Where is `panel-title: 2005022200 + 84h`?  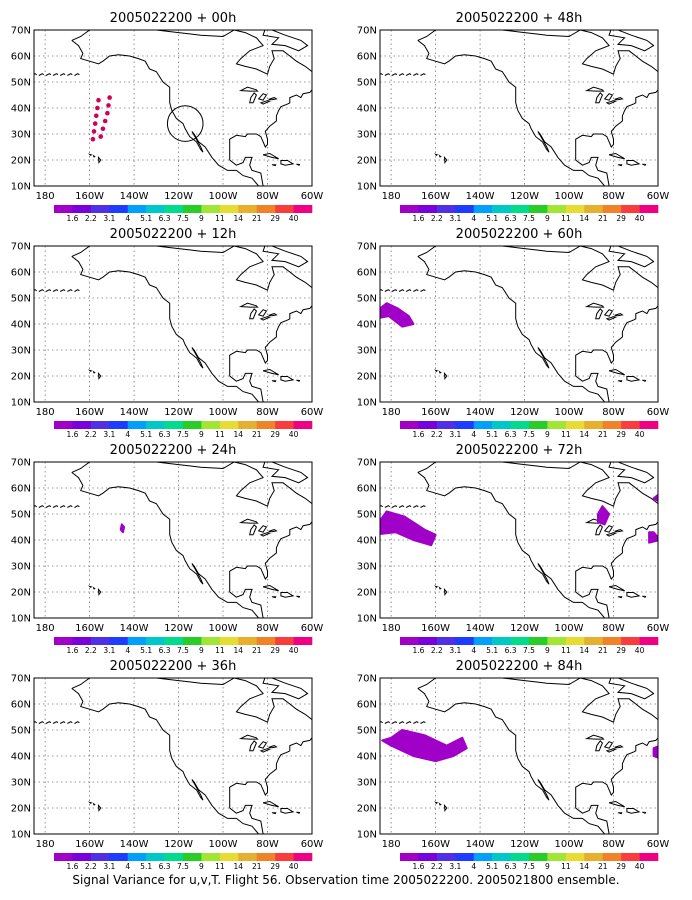 panel-title: 2005022200 + 84h is located at coordinates (519, 666).